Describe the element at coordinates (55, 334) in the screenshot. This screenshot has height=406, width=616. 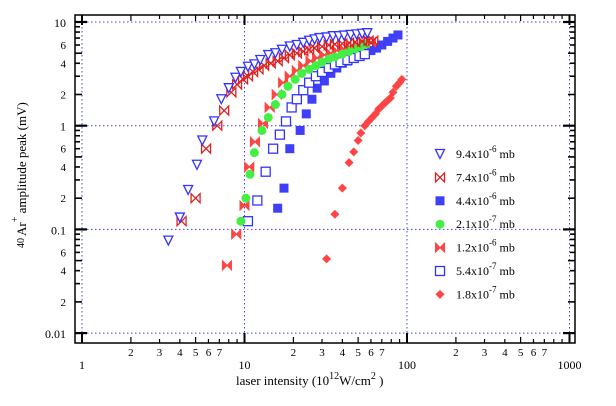
I see `y-major-tick-label: 0.01` at that location.